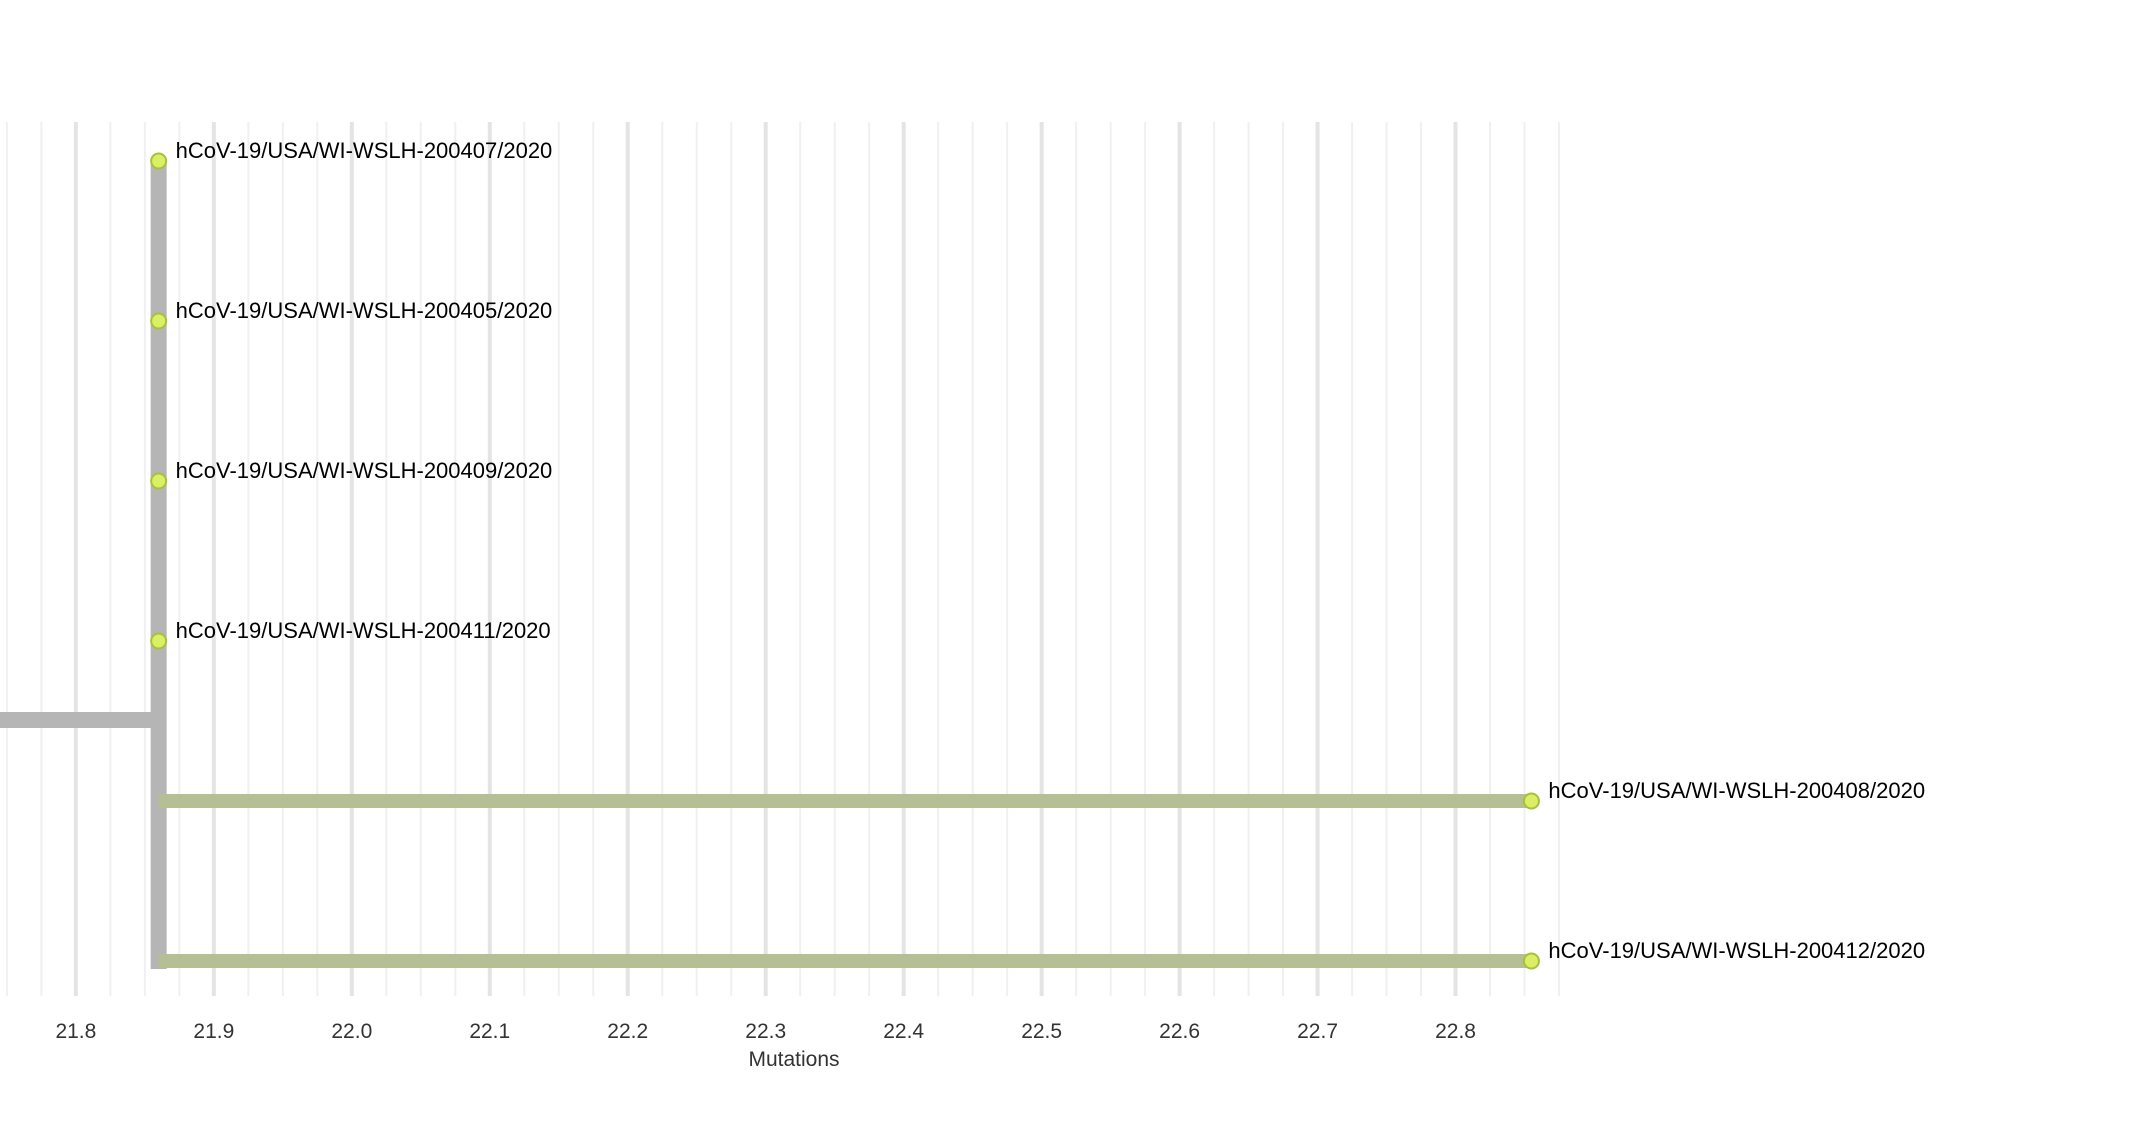 The width and height of the screenshot is (2148, 1121). What do you see at coordinates (363, 630) in the screenshot?
I see `tip-label: hCoV-19/USA/WI-WSLH-200411/2020` at bounding box center [363, 630].